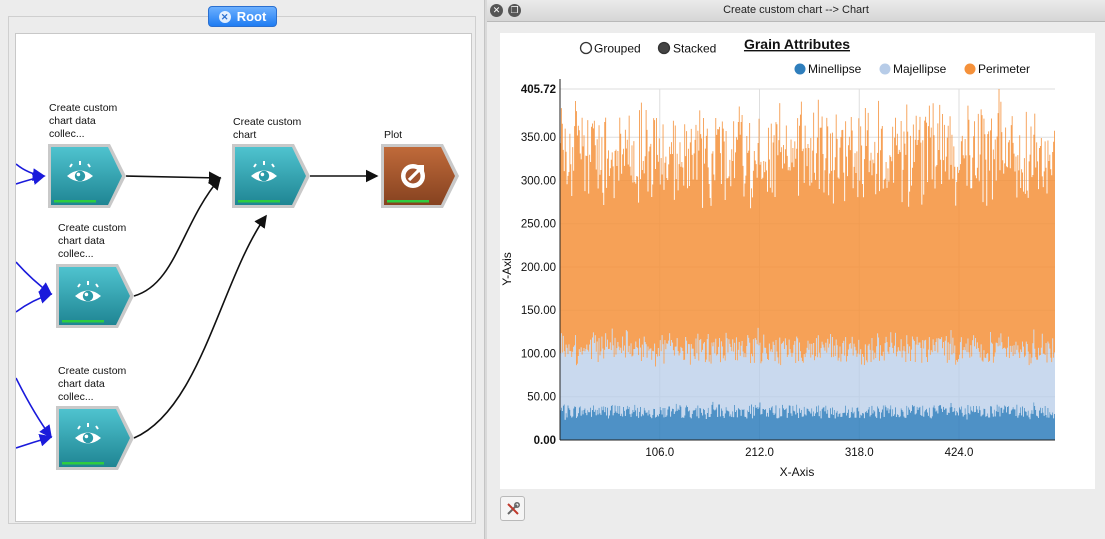 The width and height of the screenshot is (1105, 539). I want to click on y-tick-label: 0.00, so click(545, 441).